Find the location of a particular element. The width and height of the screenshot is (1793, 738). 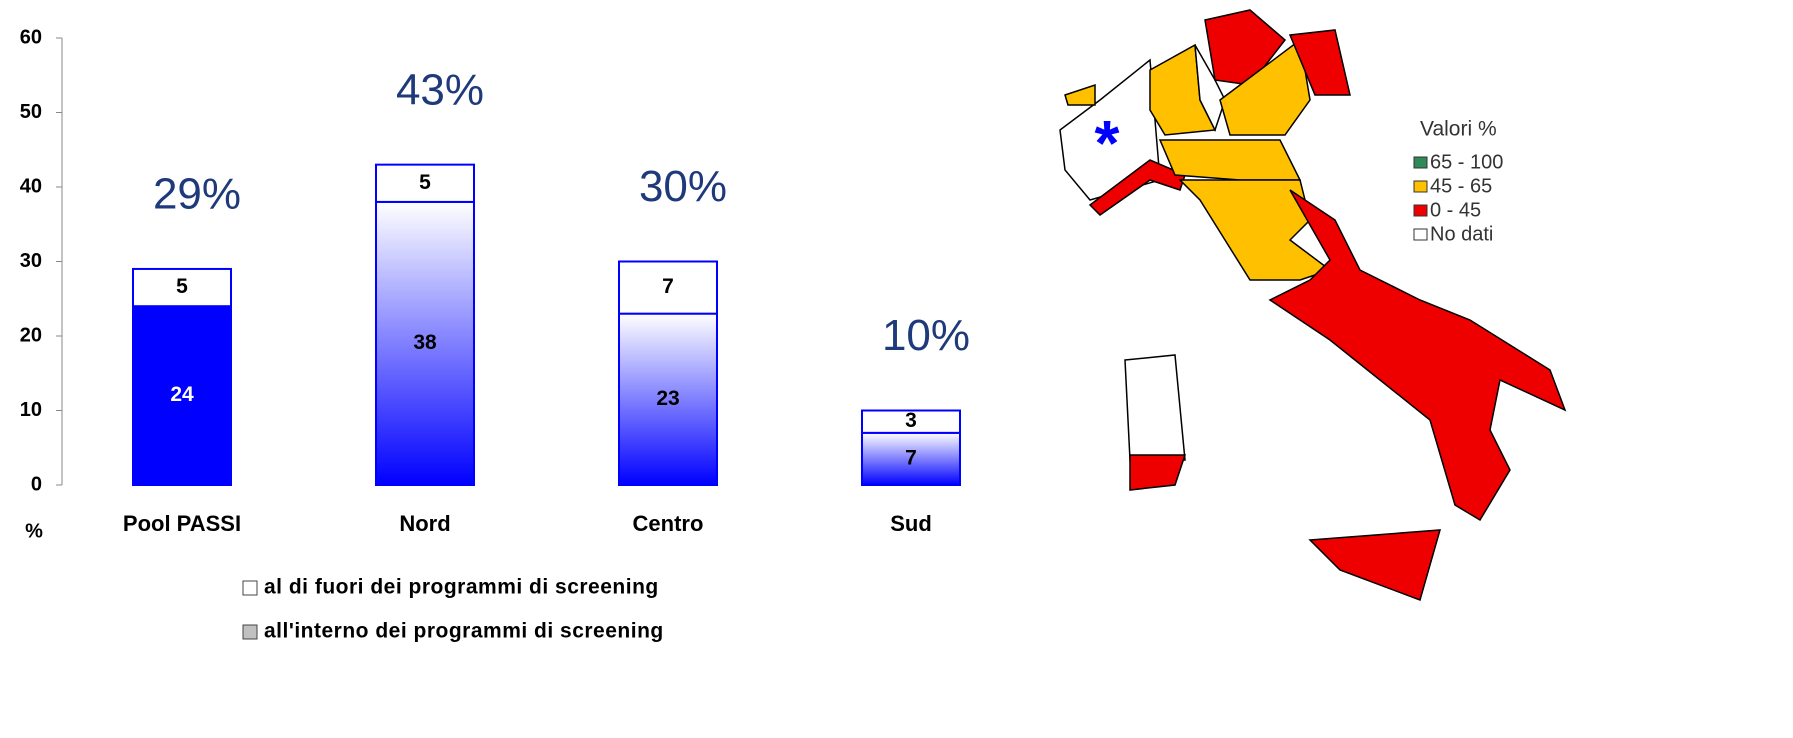

y-tick-label: 30 is located at coordinates (31, 261).